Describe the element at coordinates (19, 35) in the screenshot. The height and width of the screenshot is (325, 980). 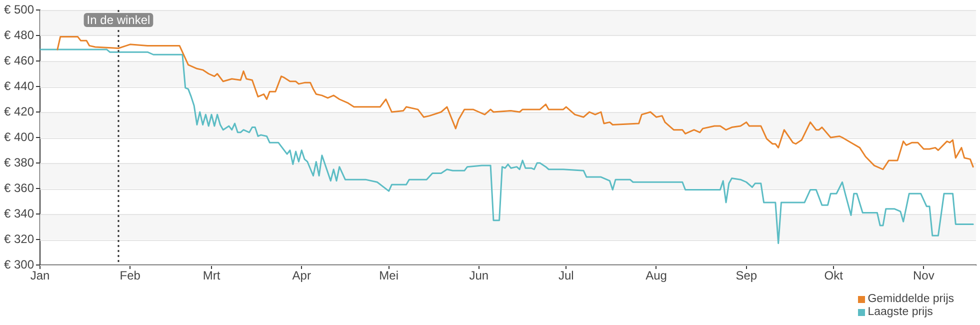
I see `y-tick-label: € 480` at that location.